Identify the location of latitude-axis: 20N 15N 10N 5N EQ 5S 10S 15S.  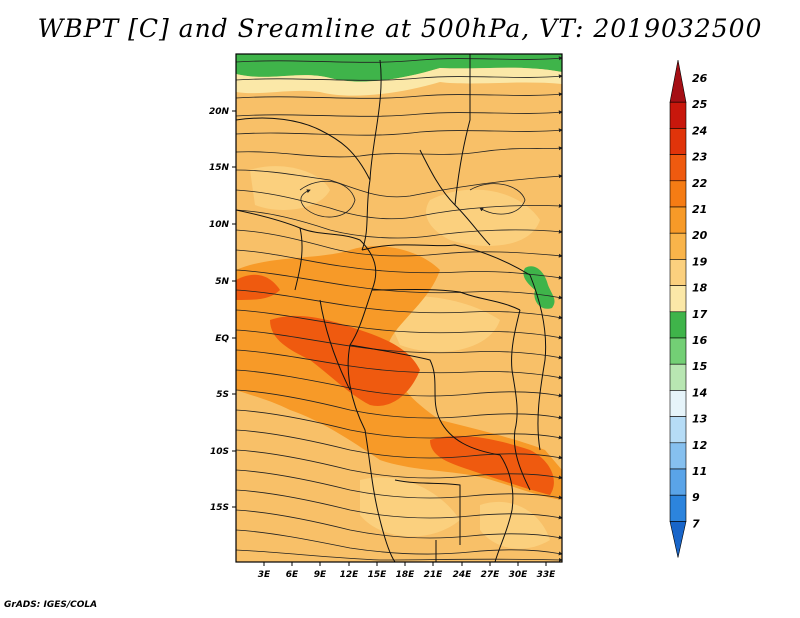
(222, 310).